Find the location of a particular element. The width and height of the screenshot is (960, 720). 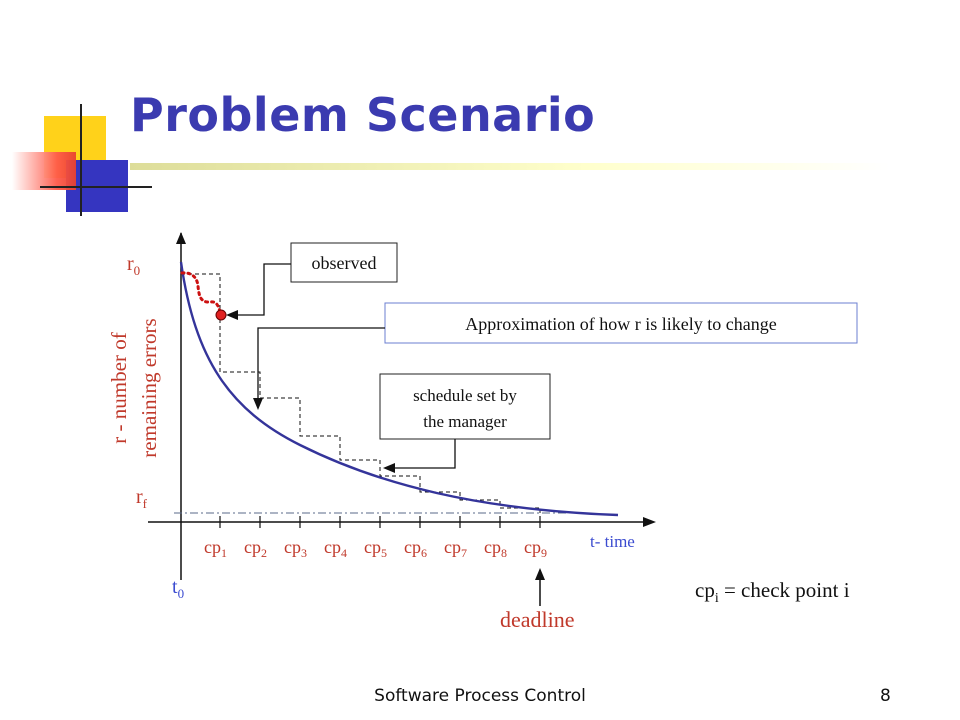

checkpoint-label: cp8 is located at coordinates (495, 548).